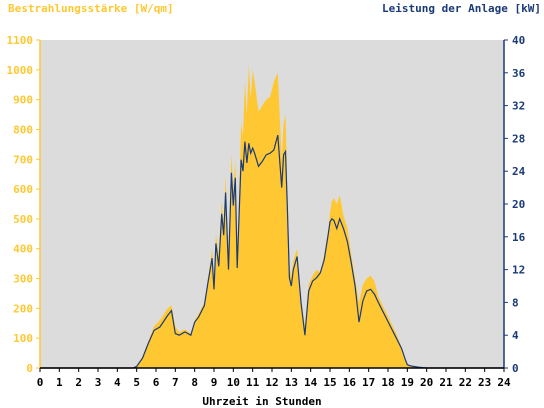  What do you see at coordinates (59, 382) in the screenshot?
I see `x-tick-label: 1` at bounding box center [59, 382].